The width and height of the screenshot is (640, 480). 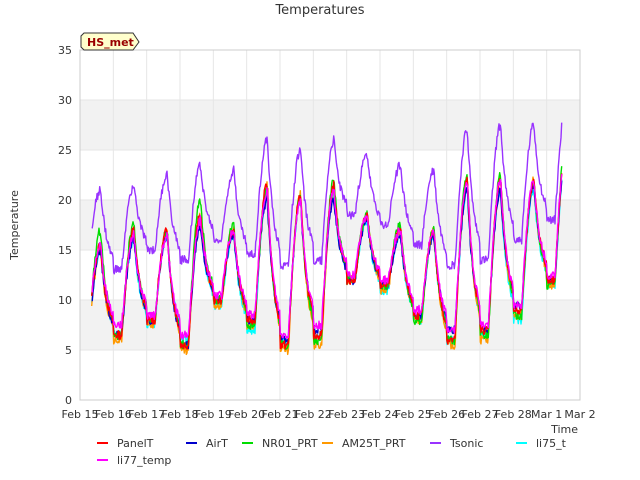 I want to click on station-badge: HS_met, so click(x=110, y=41).